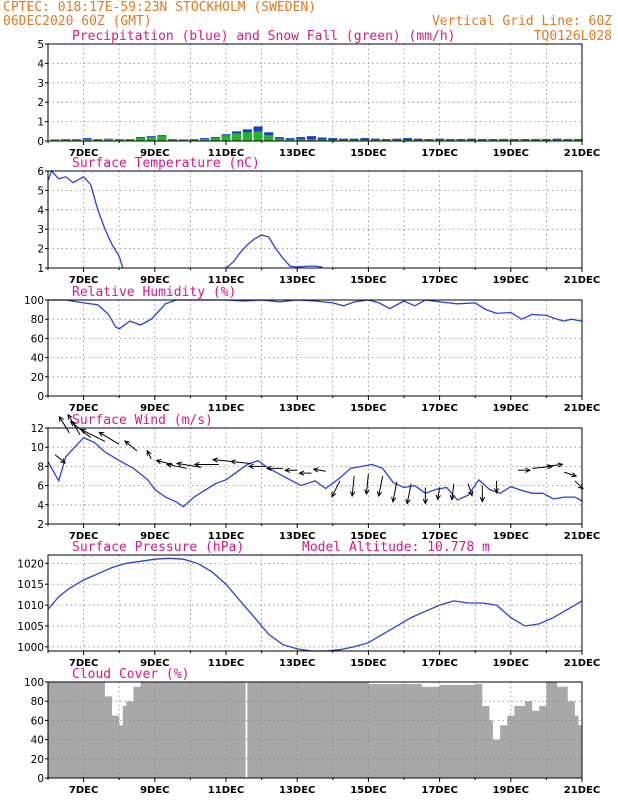  What do you see at coordinates (396, 547) in the screenshot?
I see `model-altitude: Model Altitude: 10.778 m` at bounding box center [396, 547].